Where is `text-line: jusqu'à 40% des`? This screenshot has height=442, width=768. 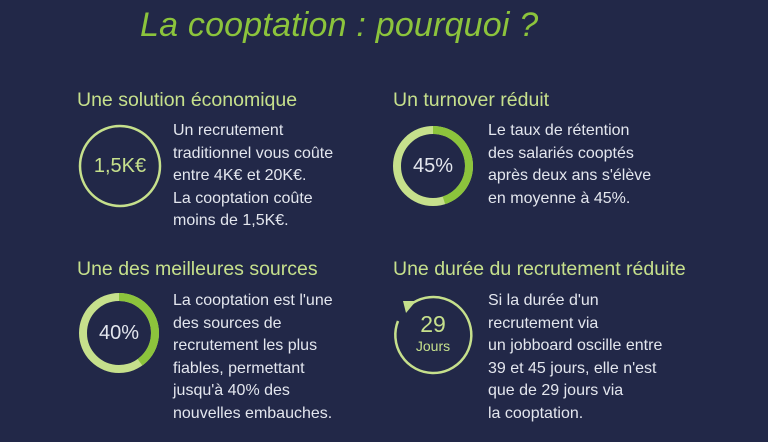
text-line: jusqu'à 40% des is located at coordinates (231, 390).